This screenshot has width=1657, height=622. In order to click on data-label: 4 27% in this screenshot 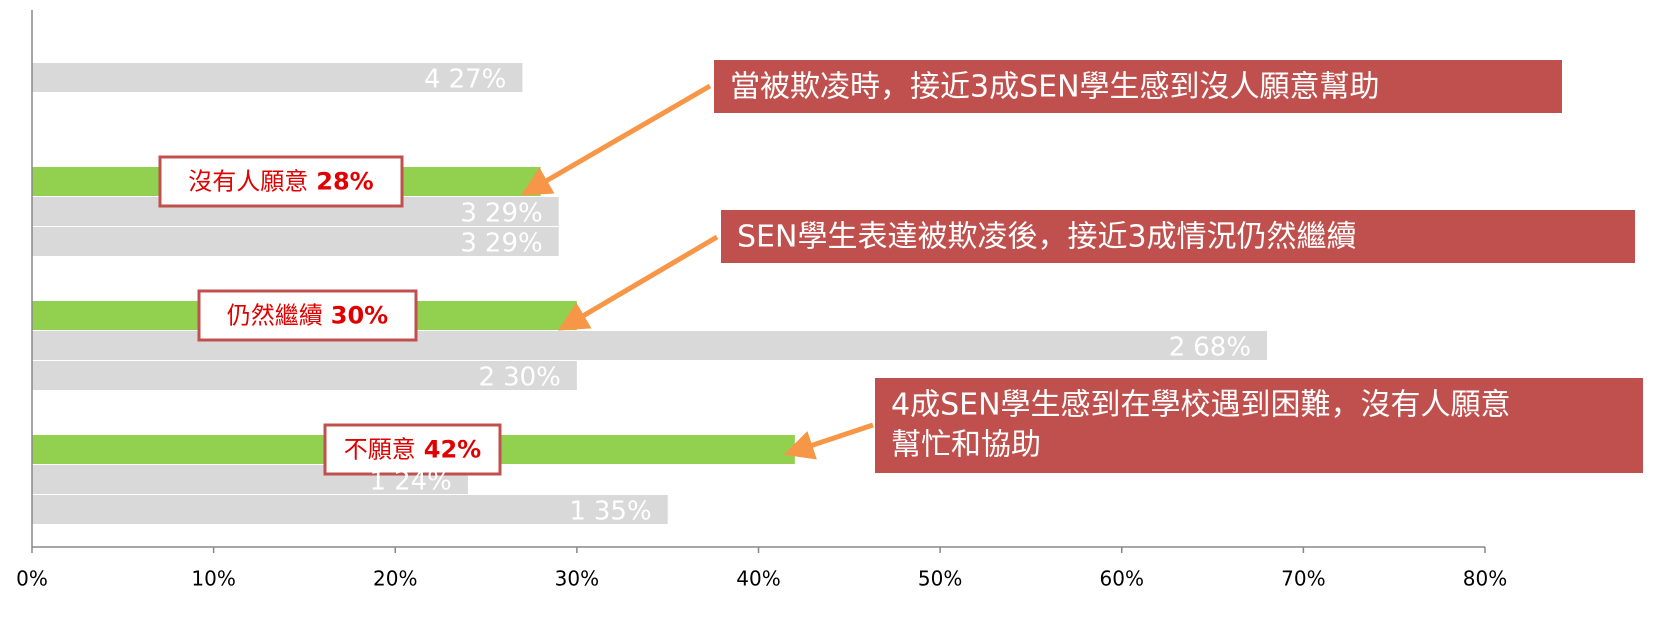, I will do `click(465, 79)`.